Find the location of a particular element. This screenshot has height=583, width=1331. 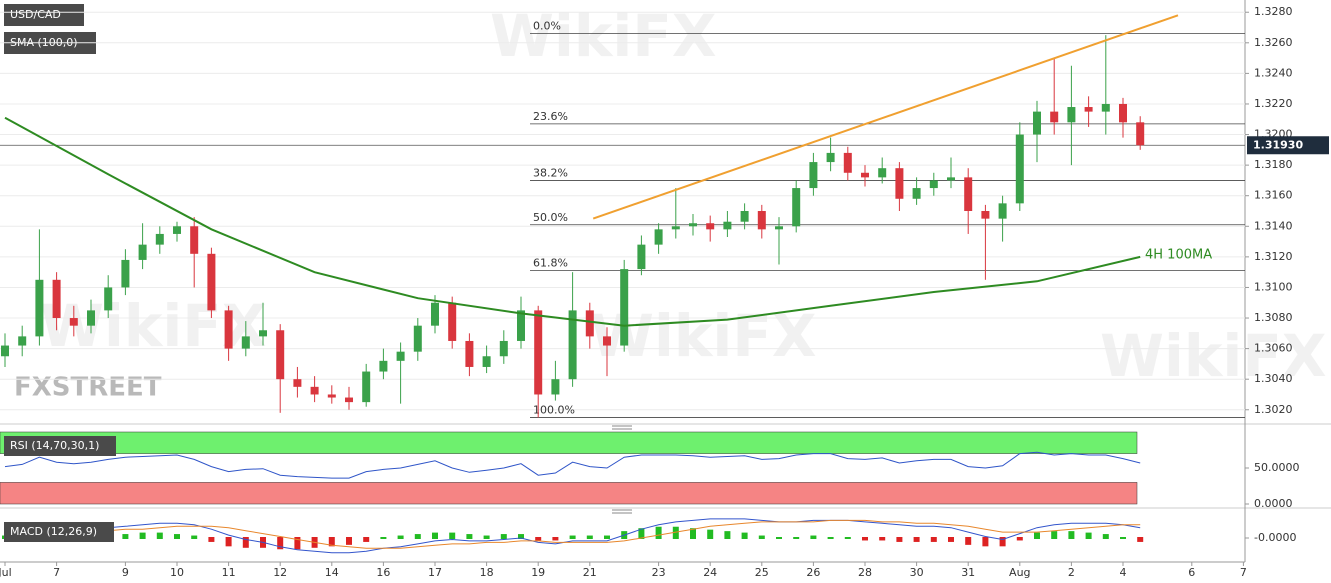

rsi-label: RSI (14,70,30,1) is located at coordinates (54, 445).